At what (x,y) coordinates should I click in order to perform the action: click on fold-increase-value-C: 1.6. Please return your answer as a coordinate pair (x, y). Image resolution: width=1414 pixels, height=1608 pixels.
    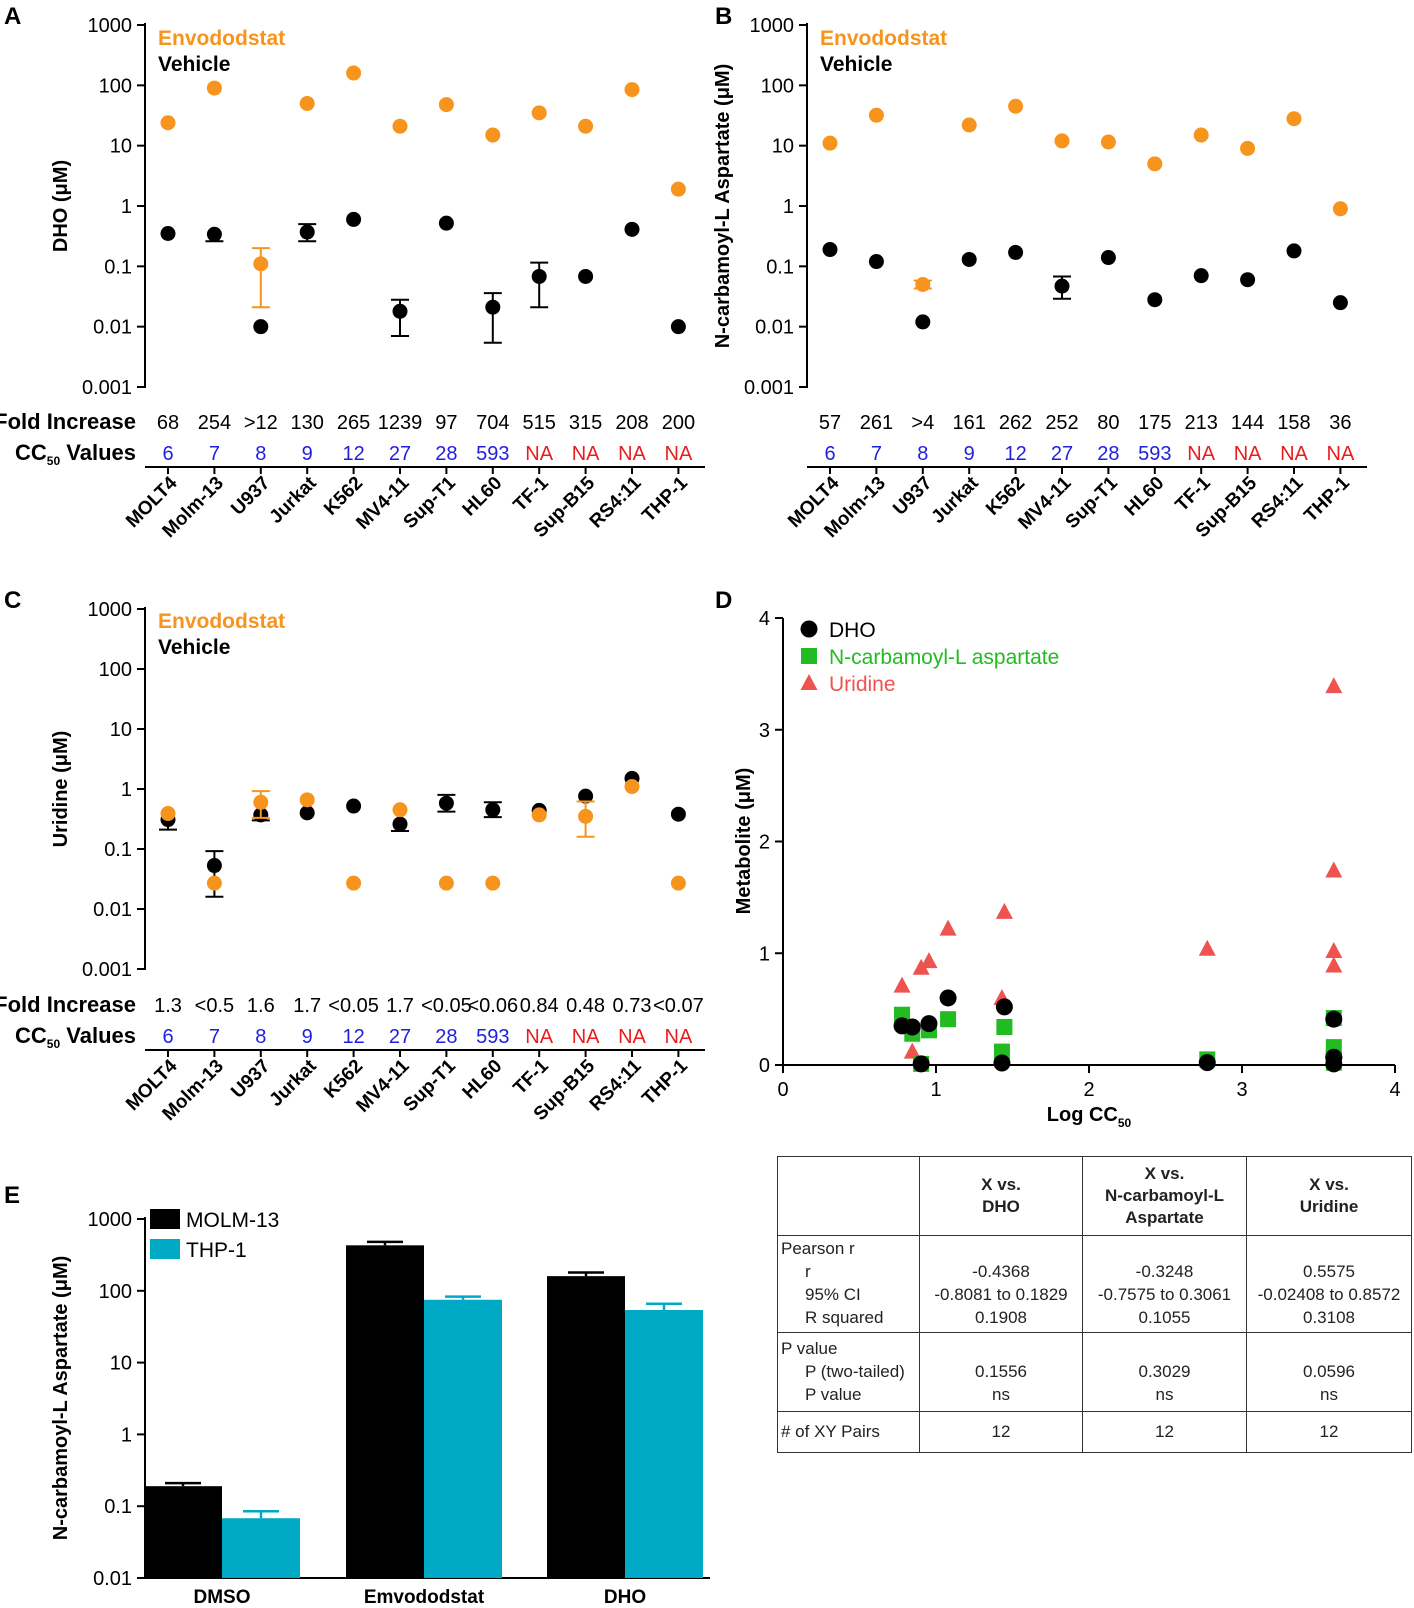
    Looking at the image, I should click on (261, 1006).